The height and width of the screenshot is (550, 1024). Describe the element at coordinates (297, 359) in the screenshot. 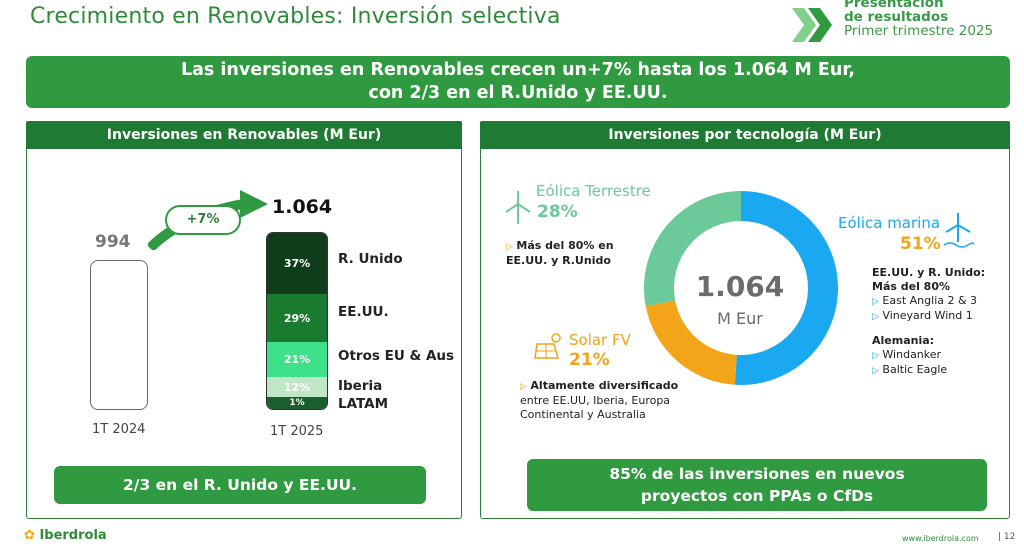

I see `segment-otros-eu-aus: 21%` at that location.